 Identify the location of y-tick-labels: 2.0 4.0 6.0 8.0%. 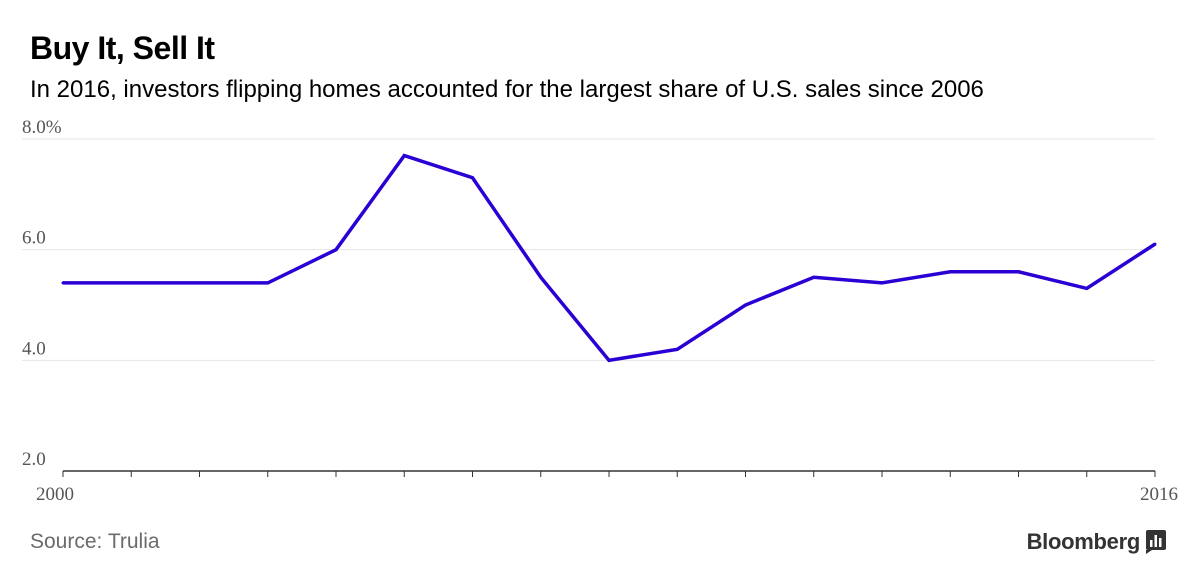
(42, 293).